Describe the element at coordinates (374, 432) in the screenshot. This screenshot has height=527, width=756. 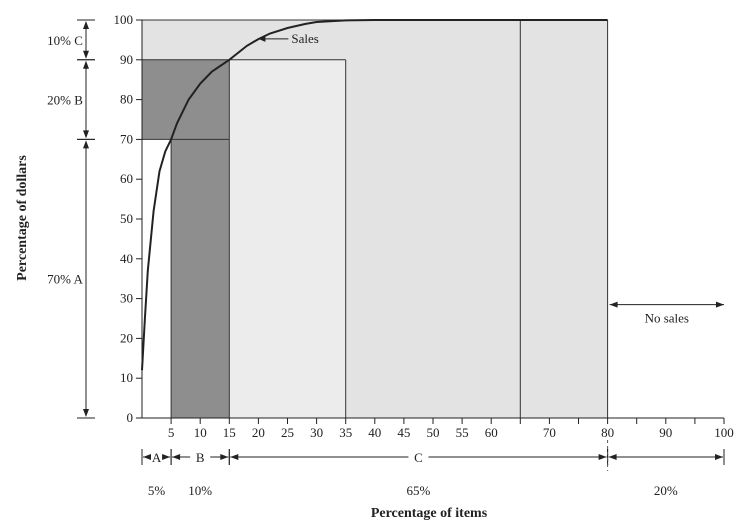
I see `x-tick-label: 40` at that location.